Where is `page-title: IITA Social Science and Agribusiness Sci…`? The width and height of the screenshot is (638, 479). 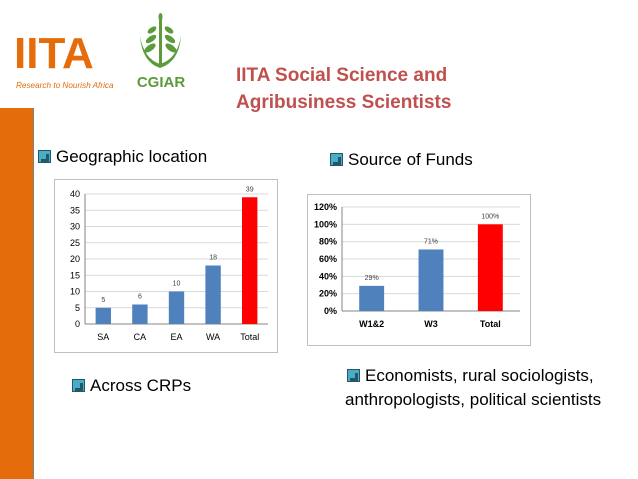 page-title: IITA Social Science and Agribusiness Sci… is located at coordinates (343, 89).